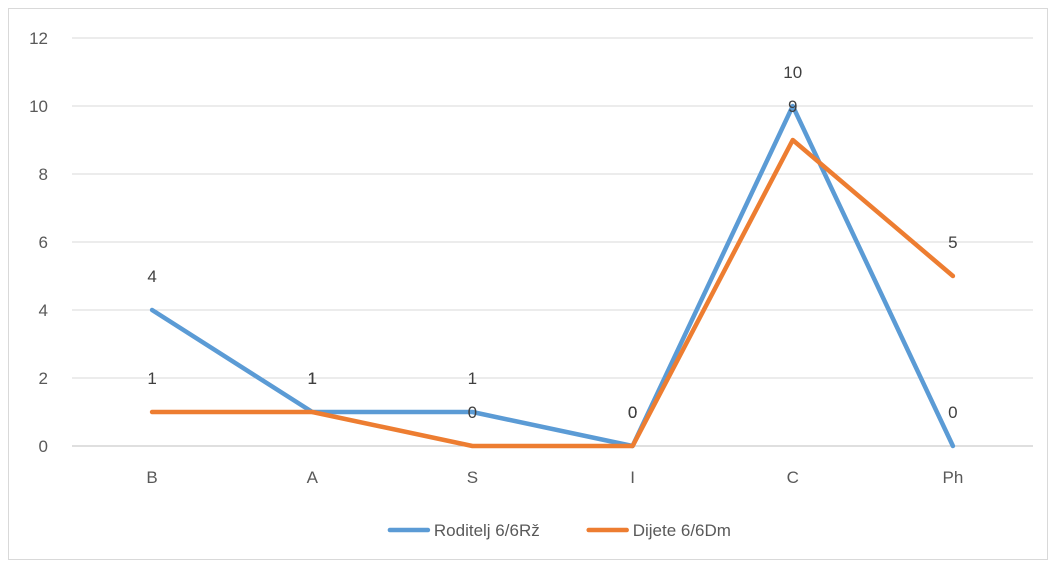  Describe the element at coordinates (38, 106) in the screenshot. I see `y-tick-label: 10` at that location.